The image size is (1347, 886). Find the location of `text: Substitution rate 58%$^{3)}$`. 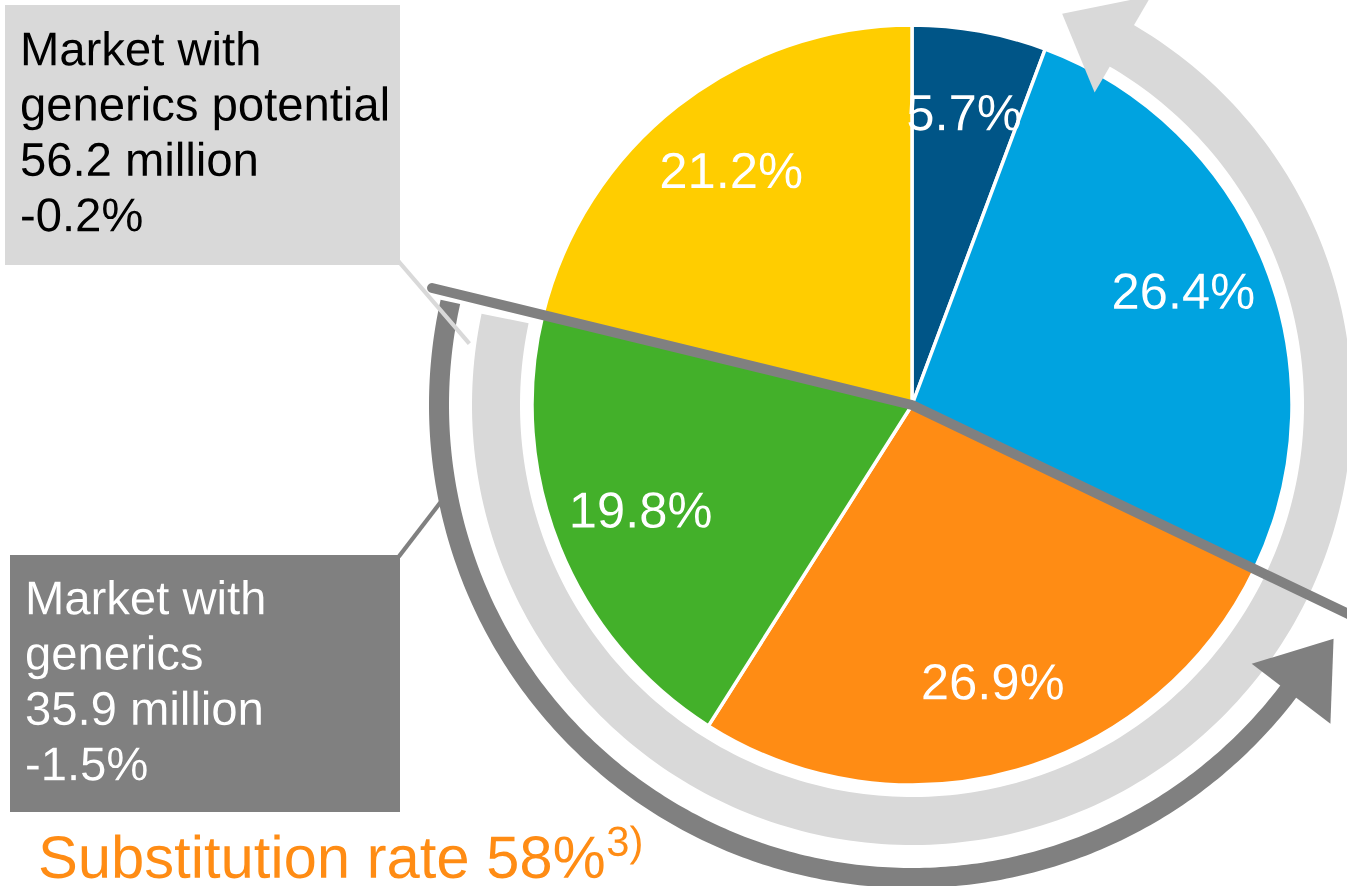

text: Substitution rate 58%$^{3)}$ is located at coordinates (340, 852).